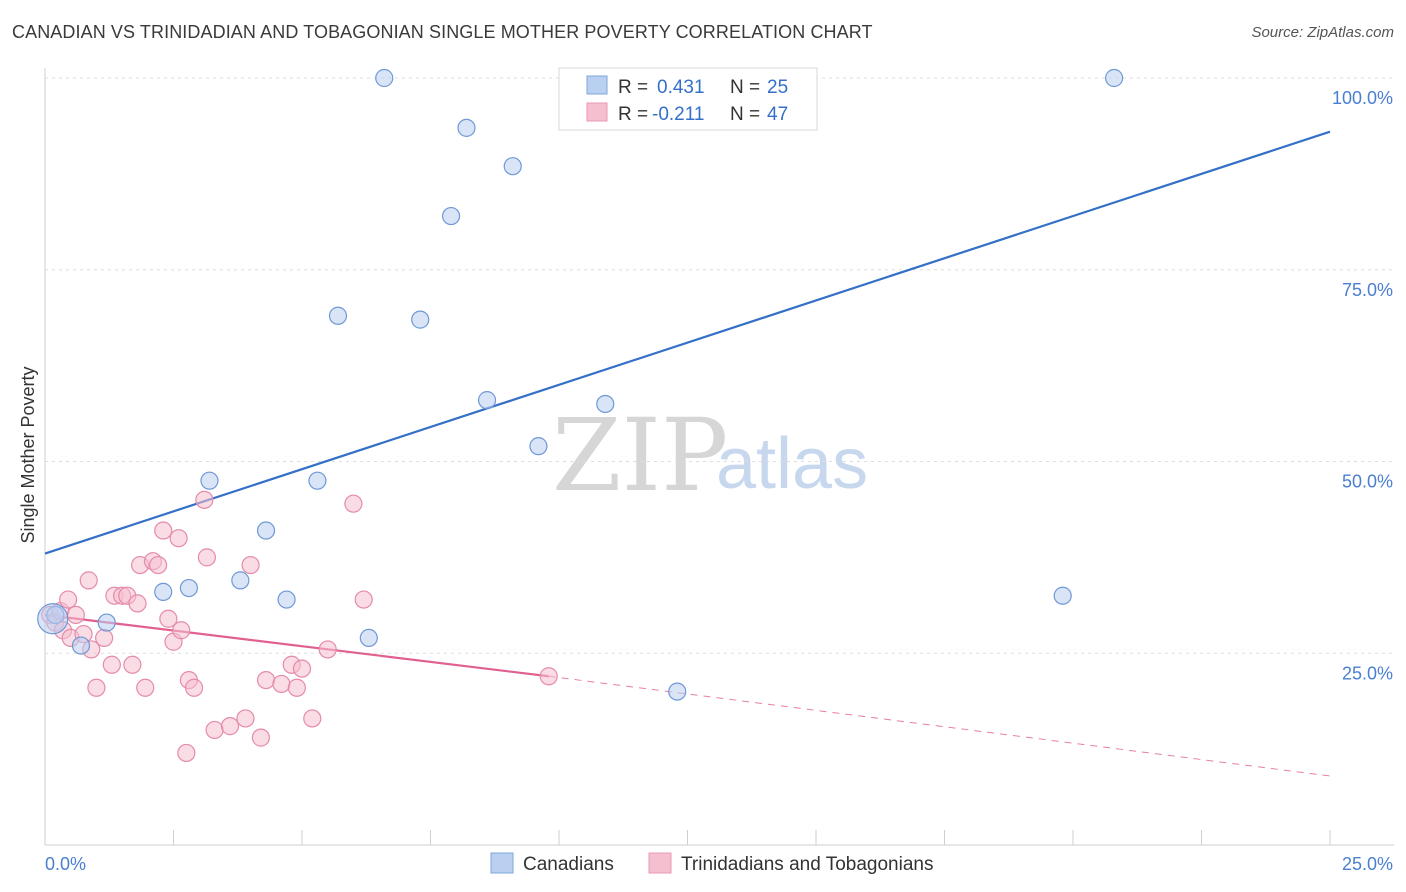  Describe the element at coordinates (660, 863) in the screenshot. I see `bottom-legend-swatch-trinidadians` at that location.